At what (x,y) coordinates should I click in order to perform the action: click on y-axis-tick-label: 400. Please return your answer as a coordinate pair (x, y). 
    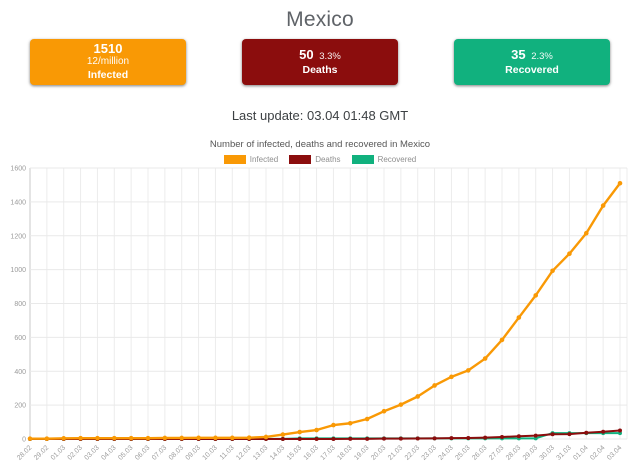
    Looking at the image, I should click on (20, 372).